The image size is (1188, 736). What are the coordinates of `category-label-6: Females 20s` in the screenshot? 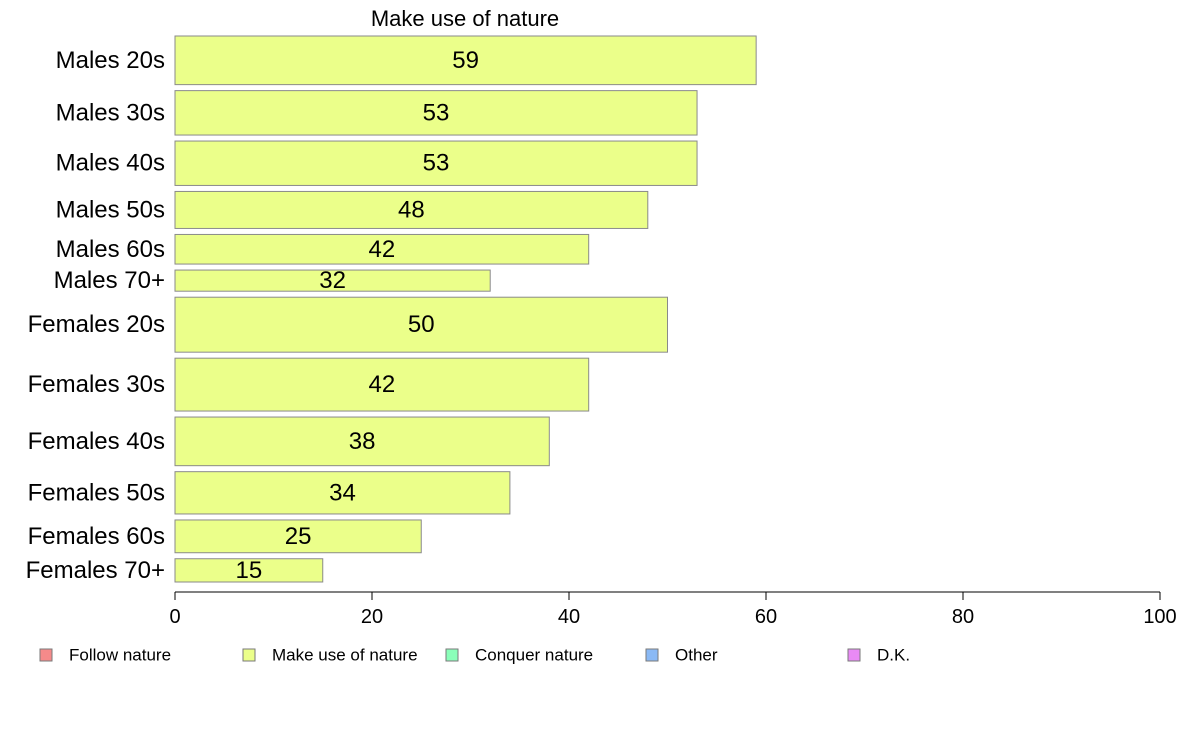 It's located at (96, 324).